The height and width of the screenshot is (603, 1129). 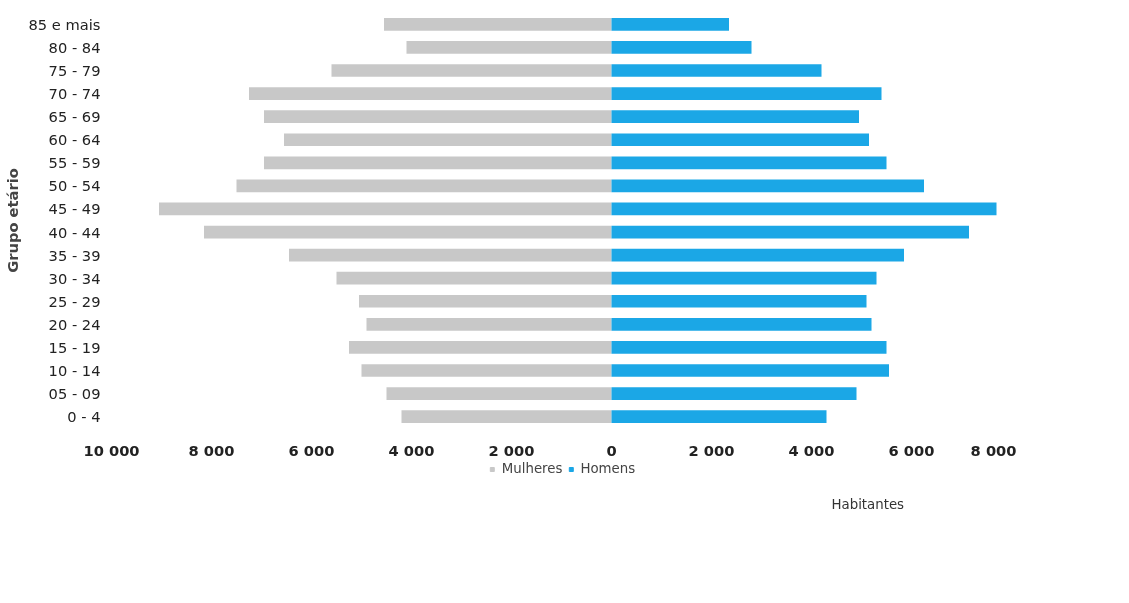 What do you see at coordinates (74, 209) in the screenshot?
I see `y-tick-label: 45 - 49` at bounding box center [74, 209].